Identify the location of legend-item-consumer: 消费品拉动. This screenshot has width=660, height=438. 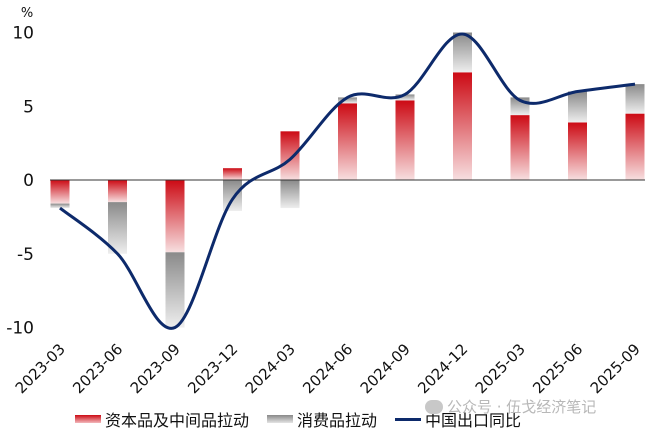
(322, 419).